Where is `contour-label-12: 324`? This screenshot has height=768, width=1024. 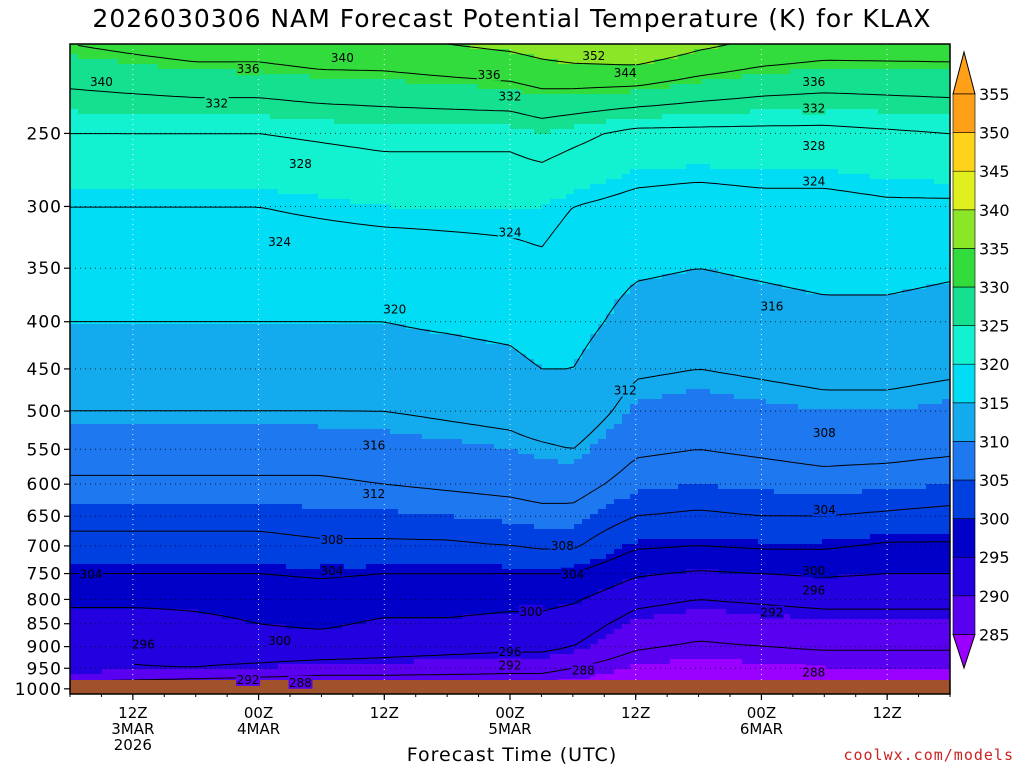 contour-label-12: 324 is located at coordinates (813, 181).